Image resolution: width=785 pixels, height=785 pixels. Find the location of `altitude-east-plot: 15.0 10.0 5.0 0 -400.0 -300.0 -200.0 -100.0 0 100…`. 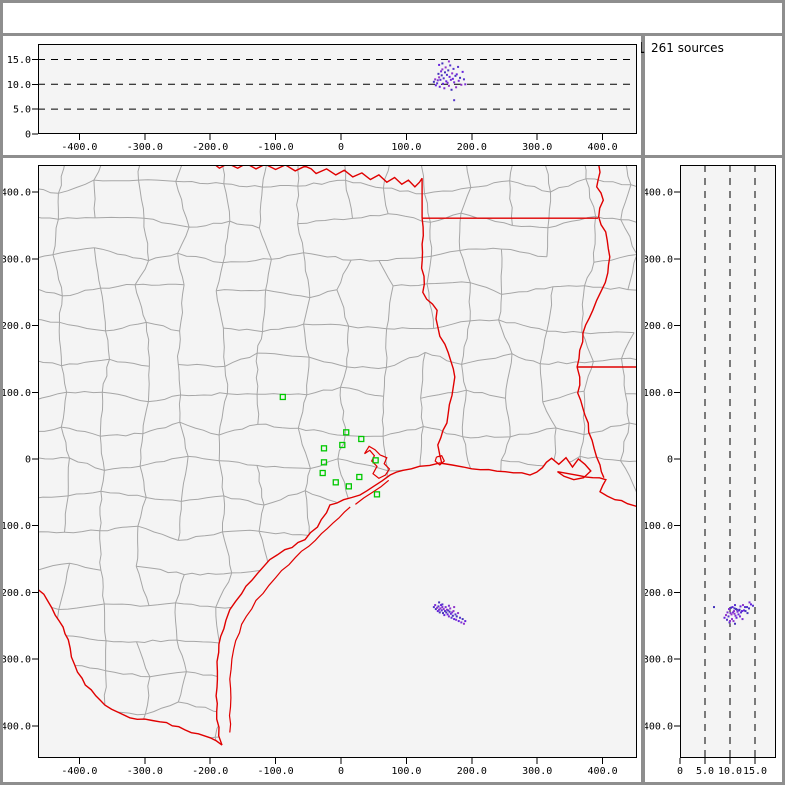

altitude-east-plot: 15.0 10.0 5.0 0 -400.0 -300.0 -200.0 -100.0 0 100… is located at coordinates (322, 95).